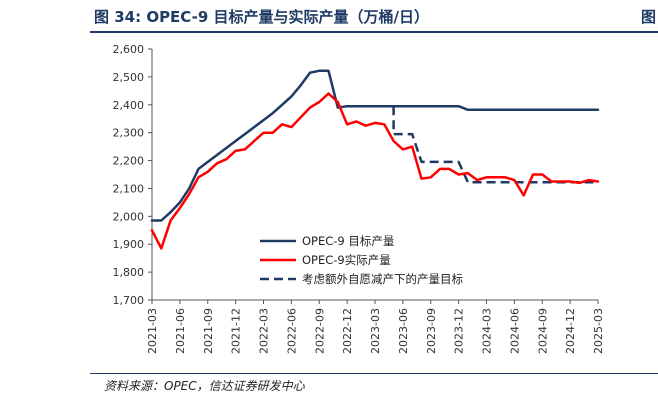  Describe the element at coordinates (129, 188) in the screenshot. I see `y-tick-label: 2,100` at that location.